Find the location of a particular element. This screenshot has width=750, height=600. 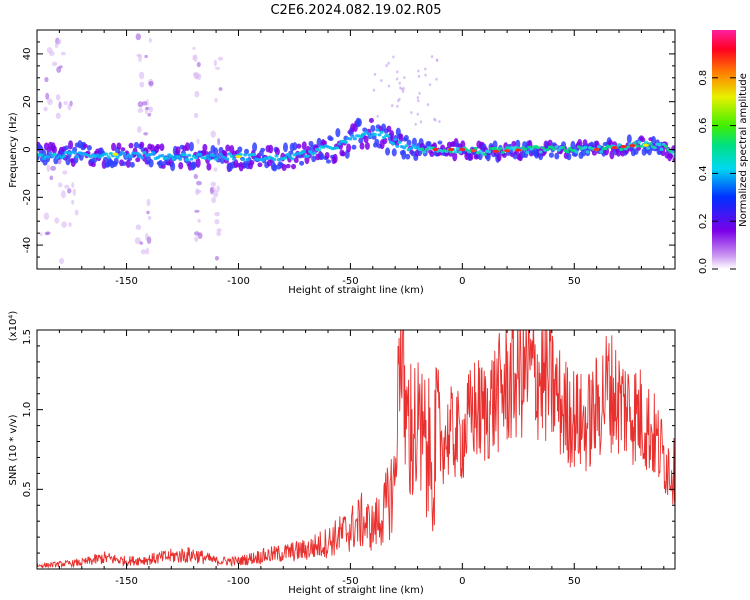

spectral-peak is located at coordinates (623, 147).